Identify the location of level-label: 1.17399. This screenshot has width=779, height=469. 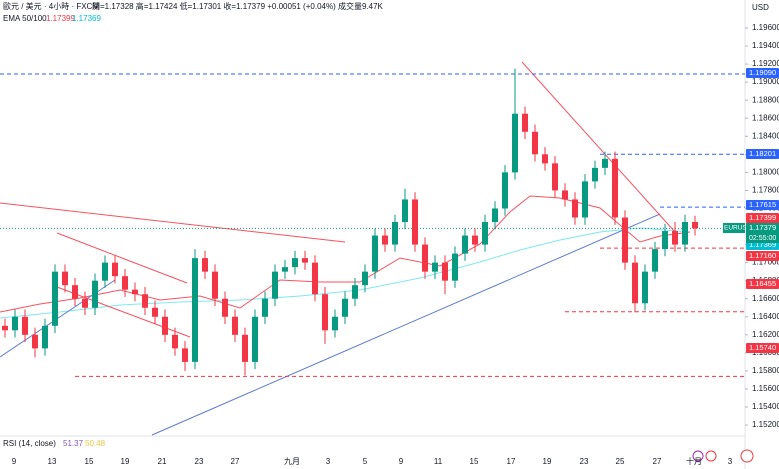
(762, 217).